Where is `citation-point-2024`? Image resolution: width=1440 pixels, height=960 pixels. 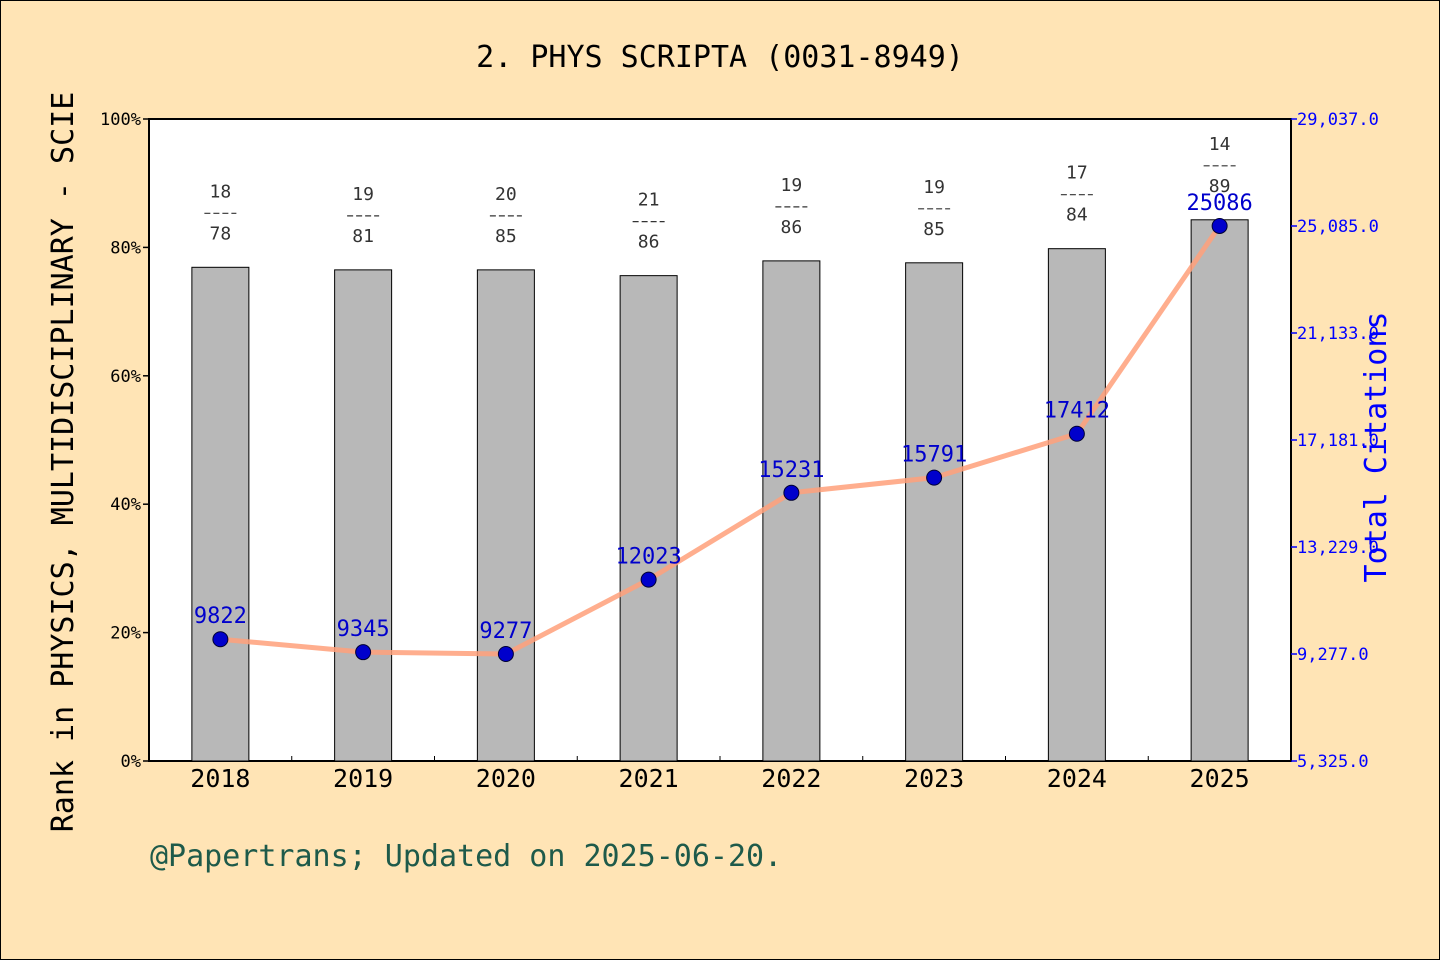
citation-point-2024 is located at coordinates (1076, 433).